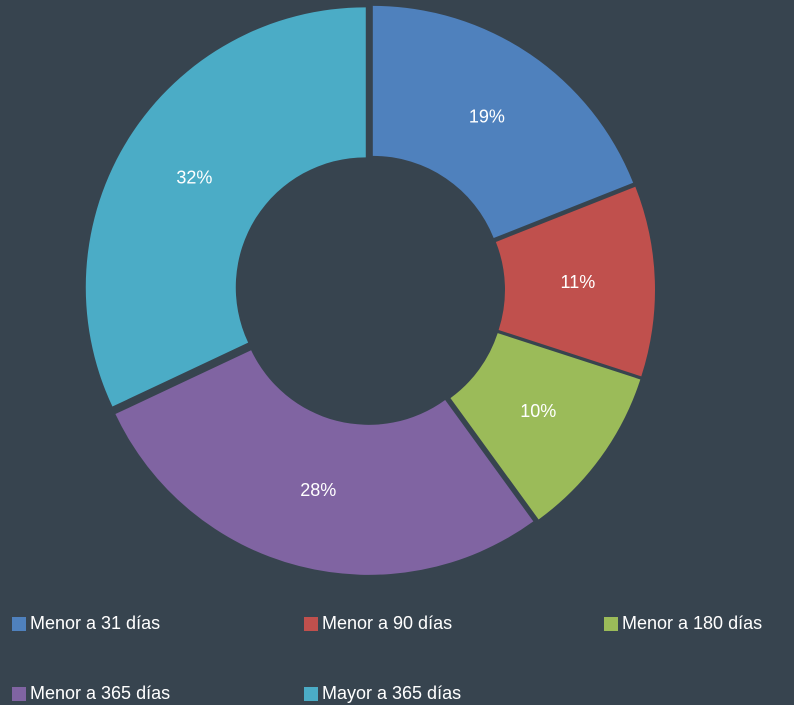  Describe the element at coordinates (538, 411) in the screenshot. I see `data-label: 10%` at that location.